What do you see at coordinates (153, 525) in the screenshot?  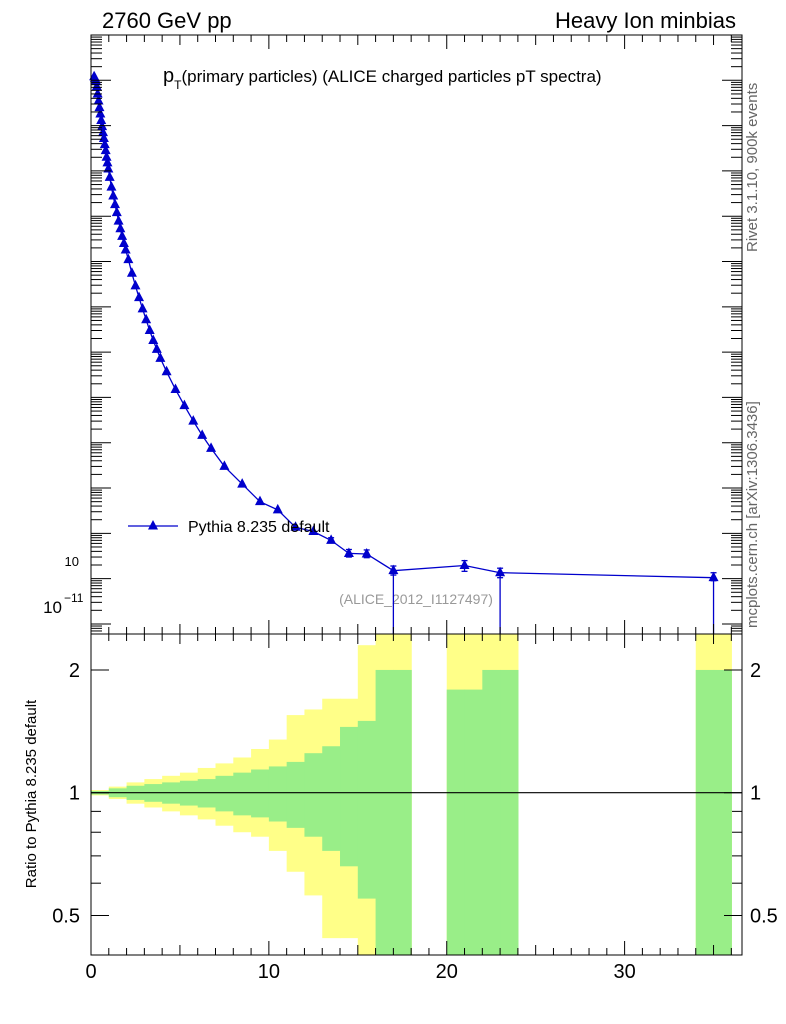 I see `legend-marker` at bounding box center [153, 525].